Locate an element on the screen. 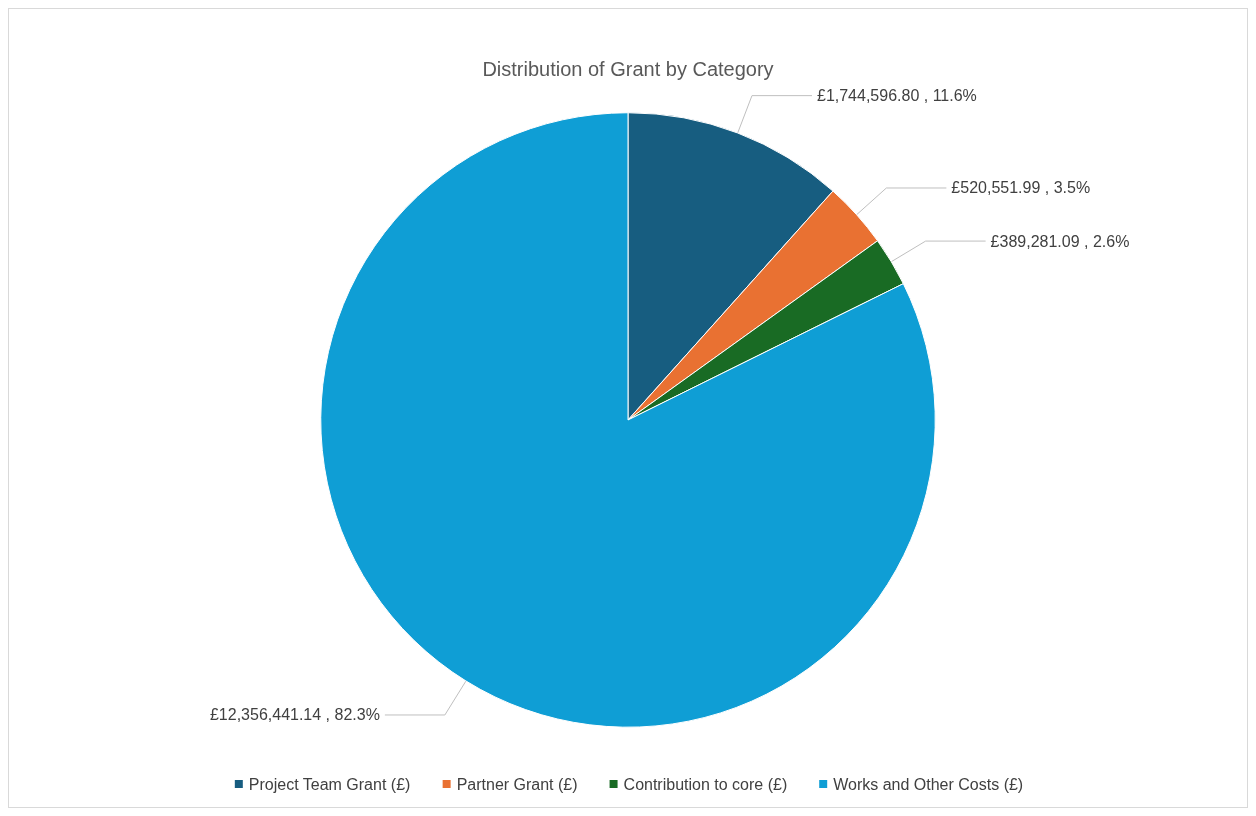 This screenshot has height=816, width=1256. legend-label: Contribution to core (£) is located at coordinates (705, 784).